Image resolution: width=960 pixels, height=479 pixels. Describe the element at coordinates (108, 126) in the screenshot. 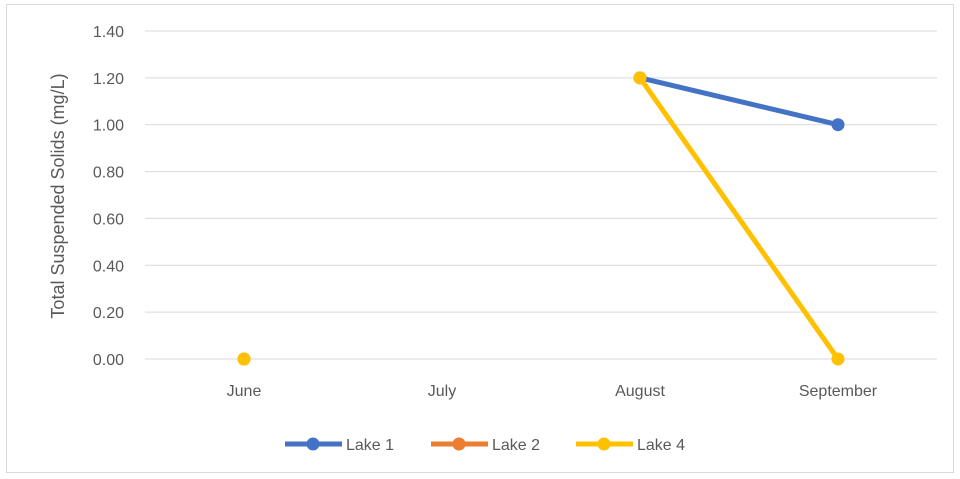

I see `y-tick-label: 1.00` at that location.